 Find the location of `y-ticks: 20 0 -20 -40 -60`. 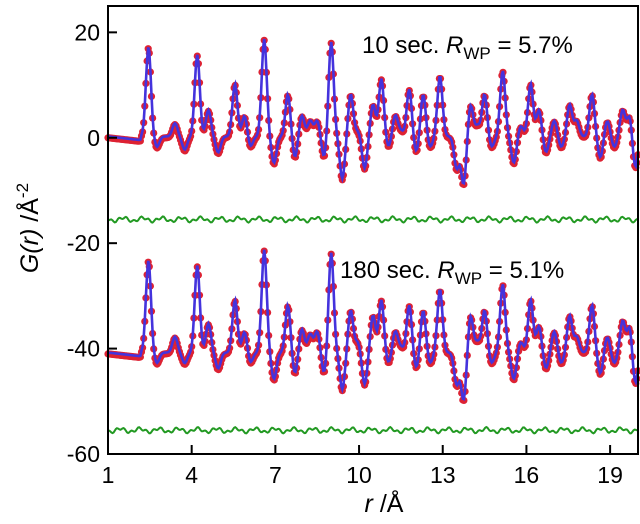

y-ticks: 20 0 -20 -40 -60 is located at coordinates (92, 243).